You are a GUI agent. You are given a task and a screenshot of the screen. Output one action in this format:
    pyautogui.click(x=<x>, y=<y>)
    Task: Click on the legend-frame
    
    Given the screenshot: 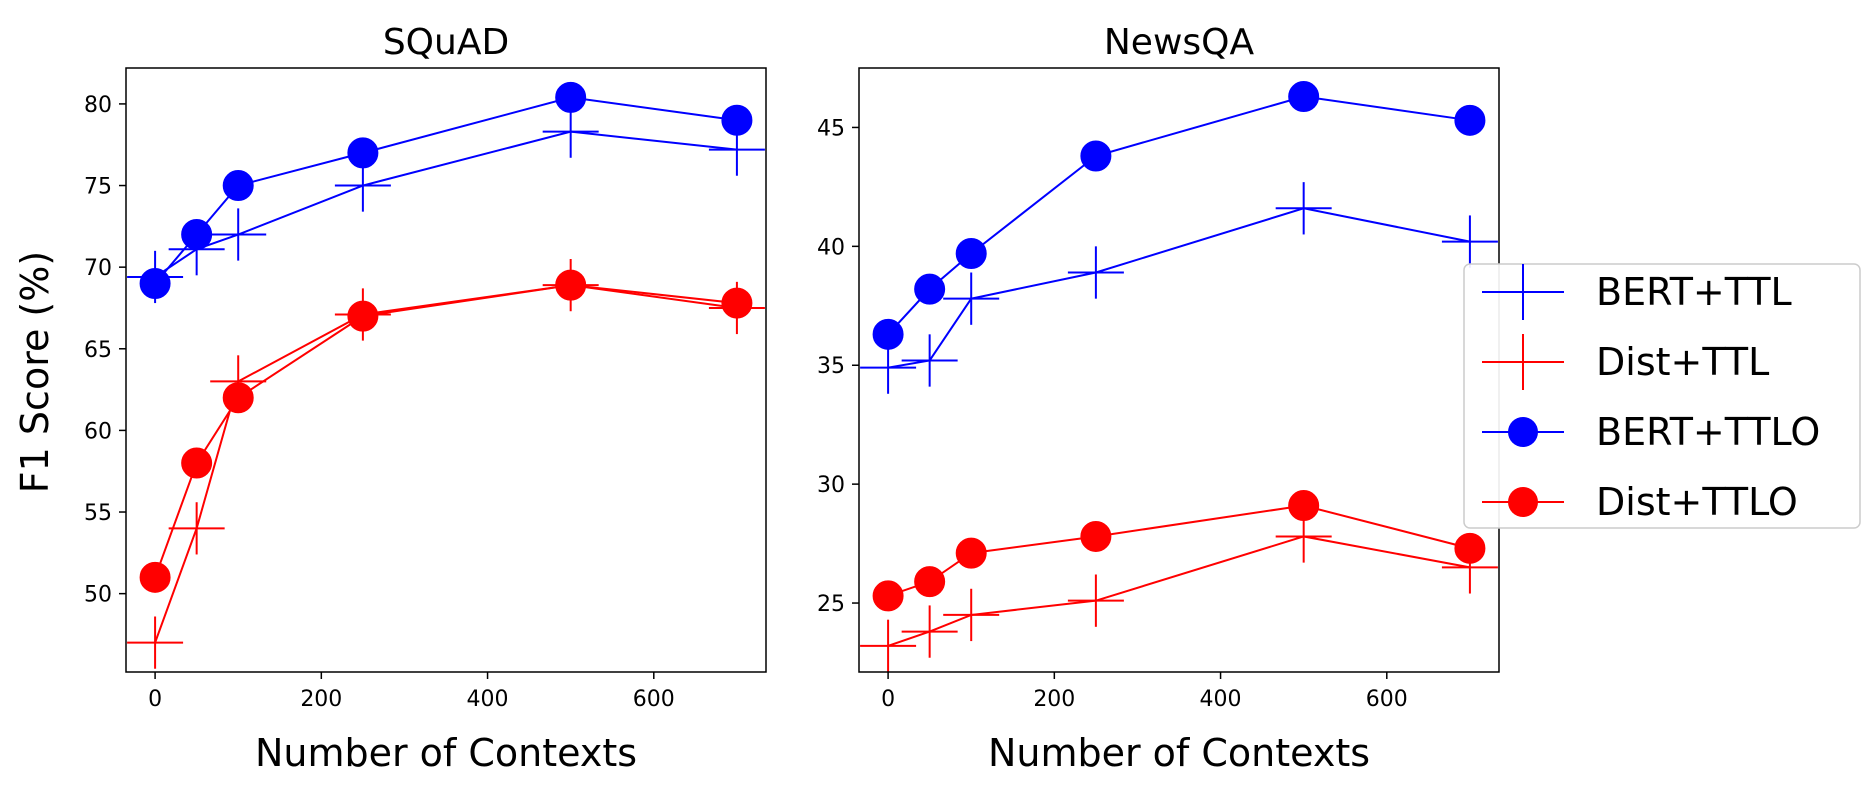 What is the action you would take?
    pyautogui.click(x=1662, y=396)
    